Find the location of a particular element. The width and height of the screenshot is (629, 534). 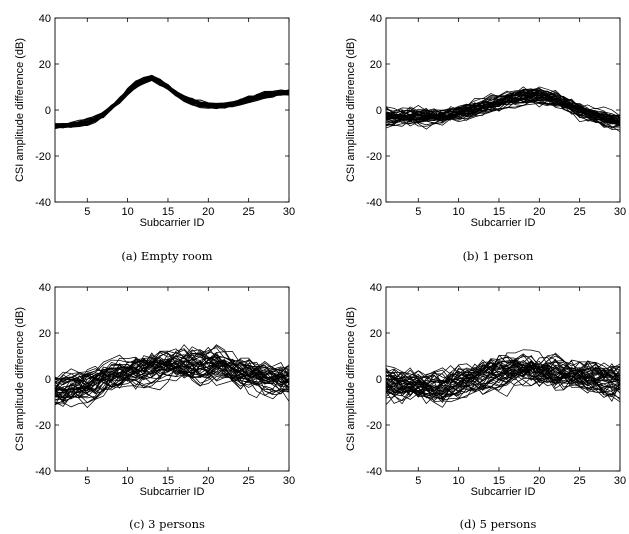

panel-caption: (c) 3 persons is located at coordinates (167, 524).